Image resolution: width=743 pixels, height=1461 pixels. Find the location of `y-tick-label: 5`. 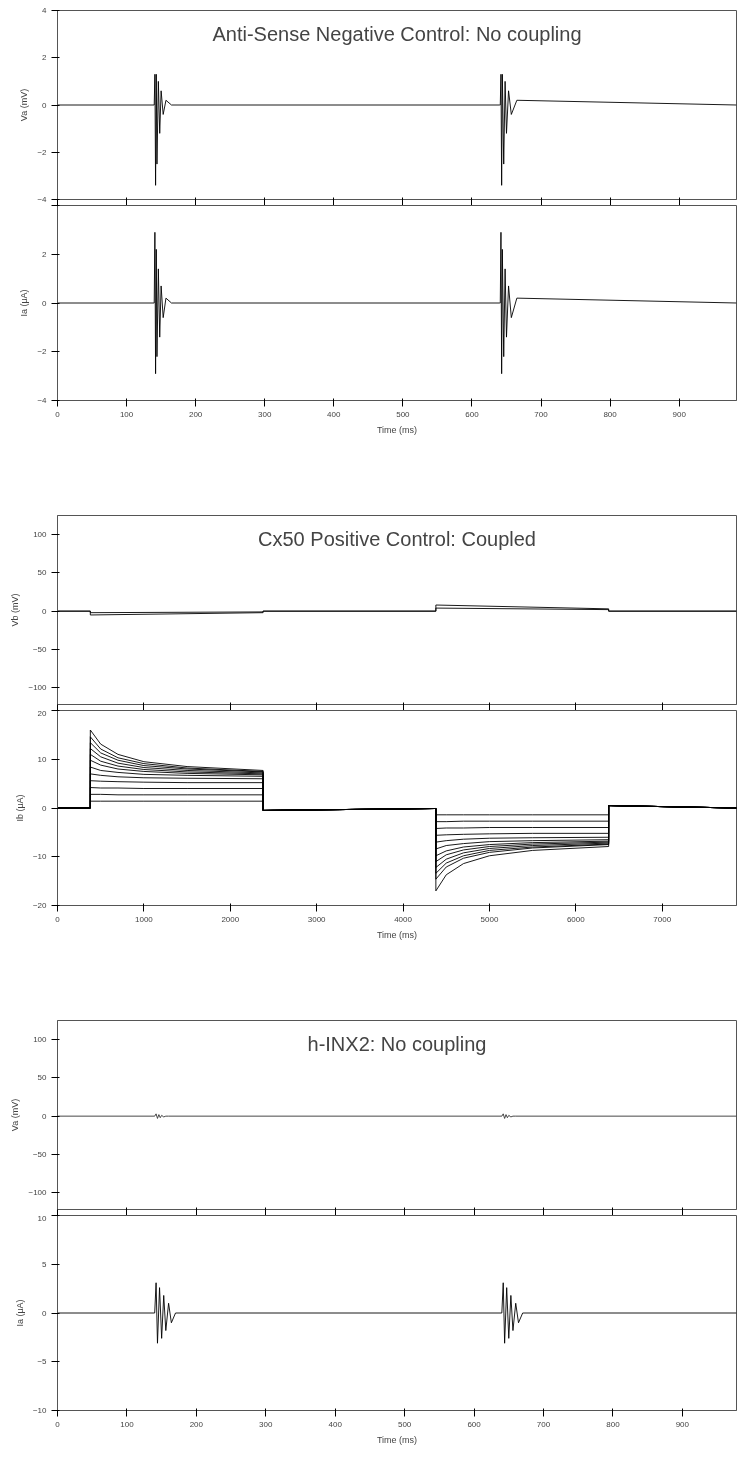

y-tick-label: 5 is located at coordinates (45, 1264).